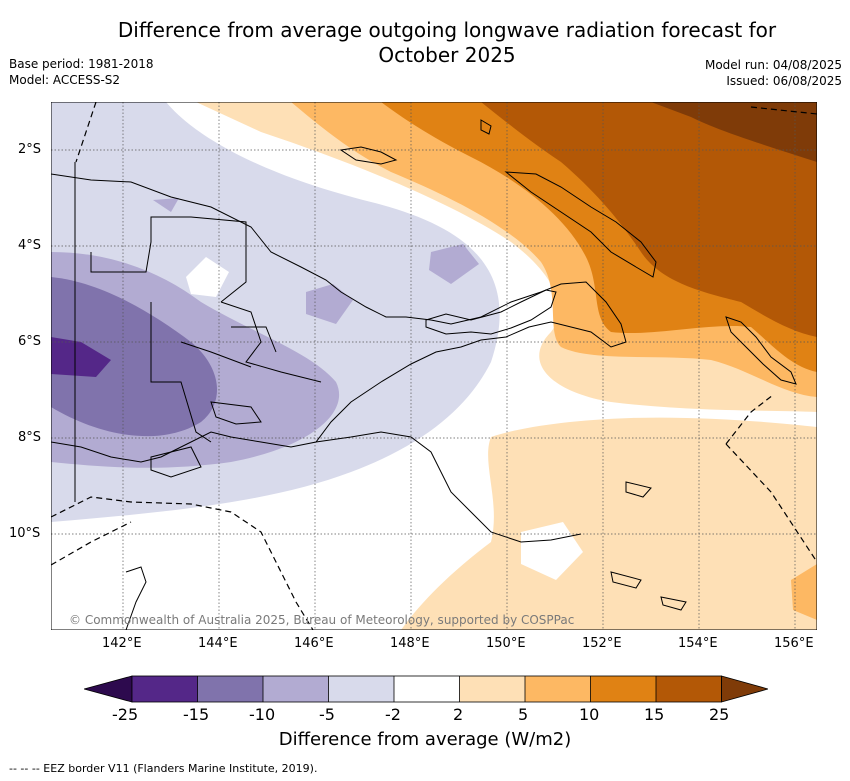 This screenshot has width=850, height=781. Describe the element at coordinates (122, 643) in the screenshot. I see `lon-tick-142: 142°E` at that location.